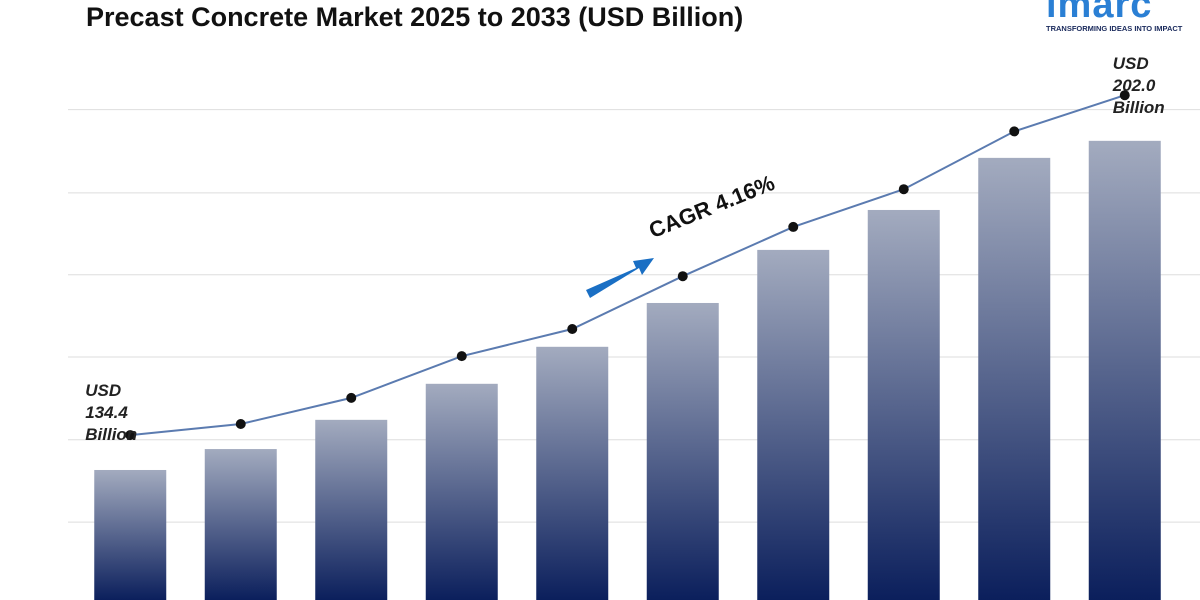 Image resolution: width=1200 pixels, height=600 pixels. What do you see at coordinates (111, 413) in the screenshot?
I see `value-label: USD 134.4 Billion` at bounding box center [111, 413].